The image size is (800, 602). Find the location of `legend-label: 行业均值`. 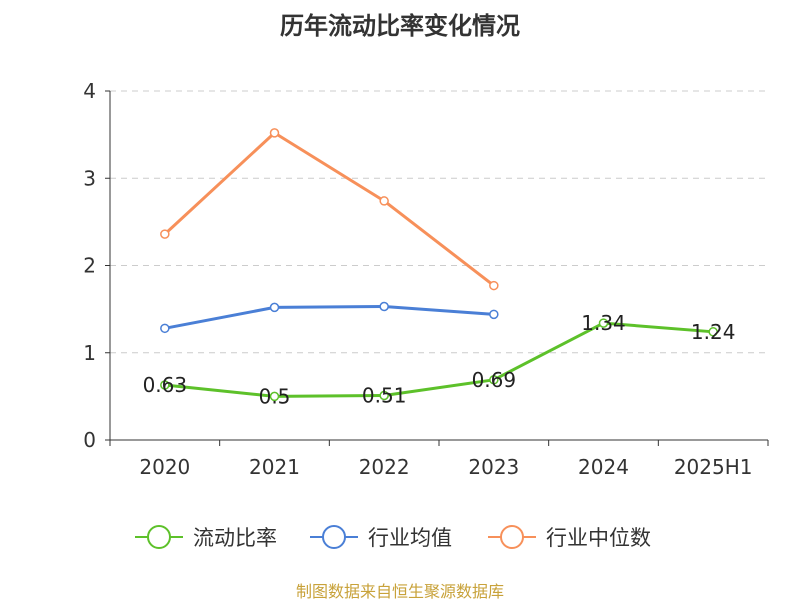

legend-label: 行业均值 is located at coordinates (410, 538).